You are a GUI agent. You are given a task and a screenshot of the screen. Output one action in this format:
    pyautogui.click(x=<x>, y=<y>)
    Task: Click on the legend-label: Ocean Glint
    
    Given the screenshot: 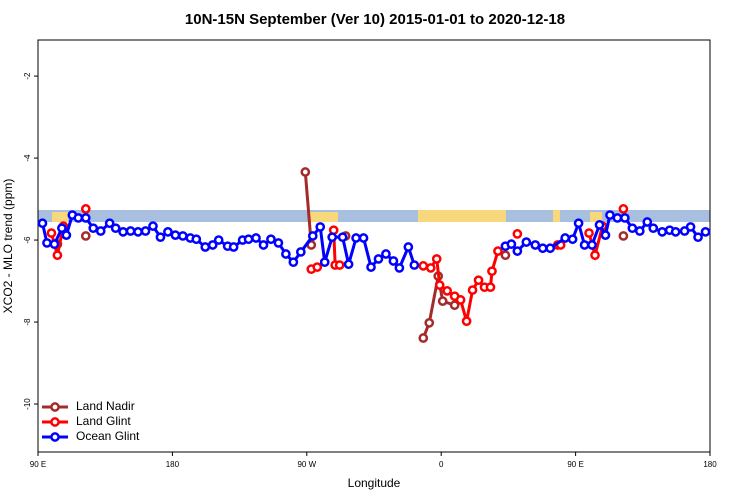 What is the action you would take?
    pyautogui.click(x=108, y=436)
    